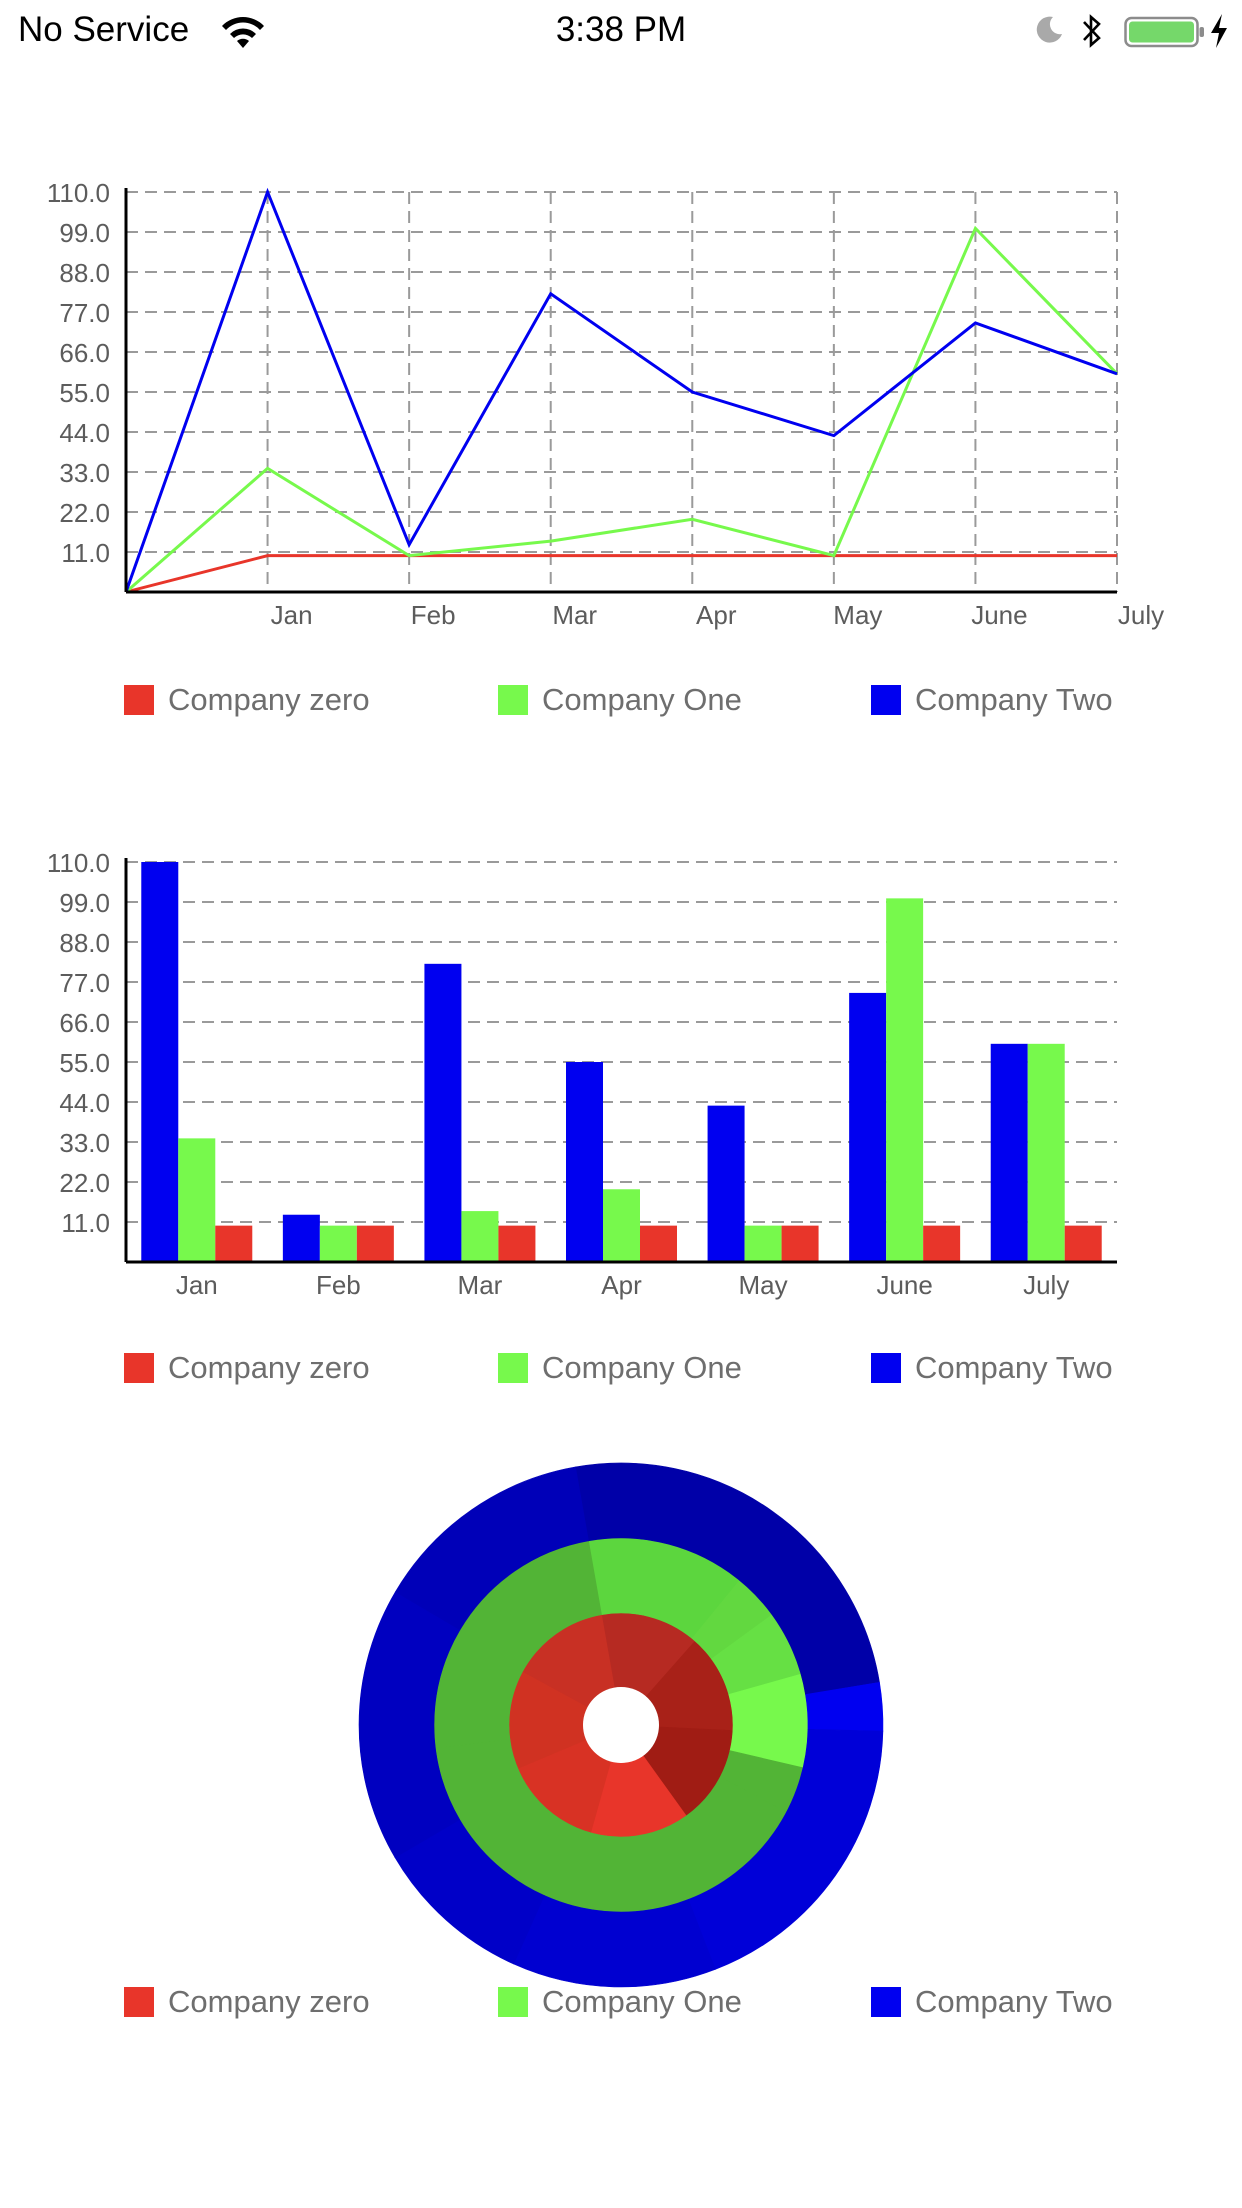 The height and width of the screenshot is (2208, 1242). I want to click on line-chart-x-axis: Jan Feb Mar Apr May June July, so click(718, 615).